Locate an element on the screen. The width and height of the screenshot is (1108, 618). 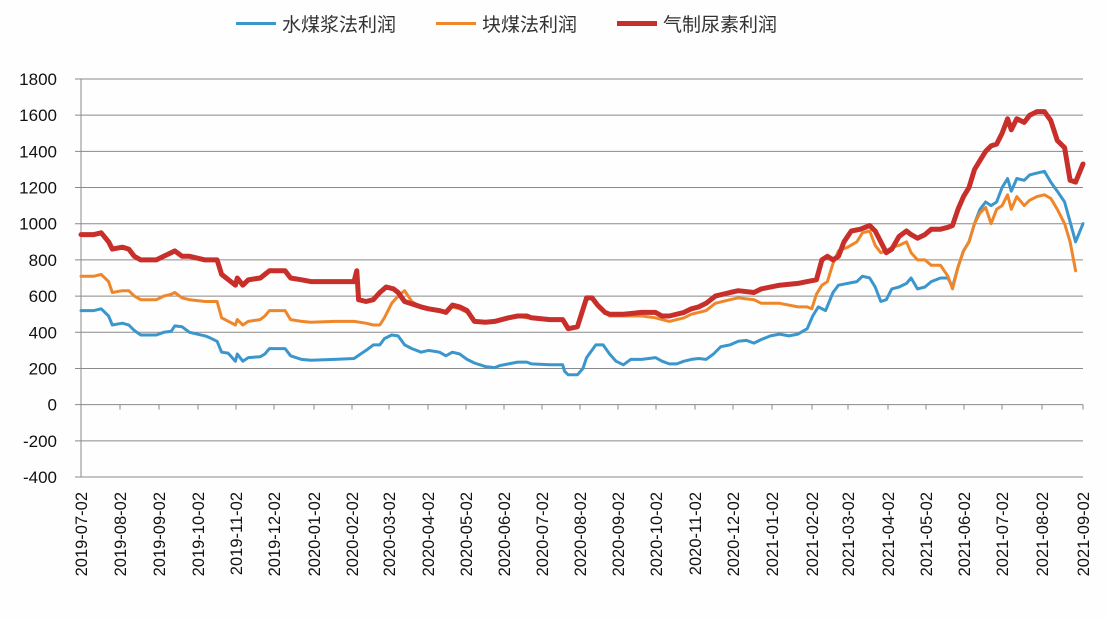
y-tick-label: 1200 is located at coordinates (38, 188).